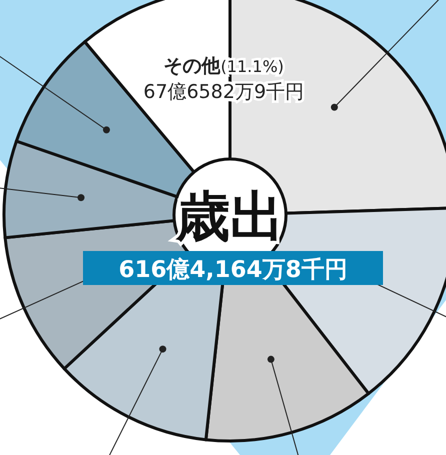  I want to click on slice-label: その他, so click(193, 66).